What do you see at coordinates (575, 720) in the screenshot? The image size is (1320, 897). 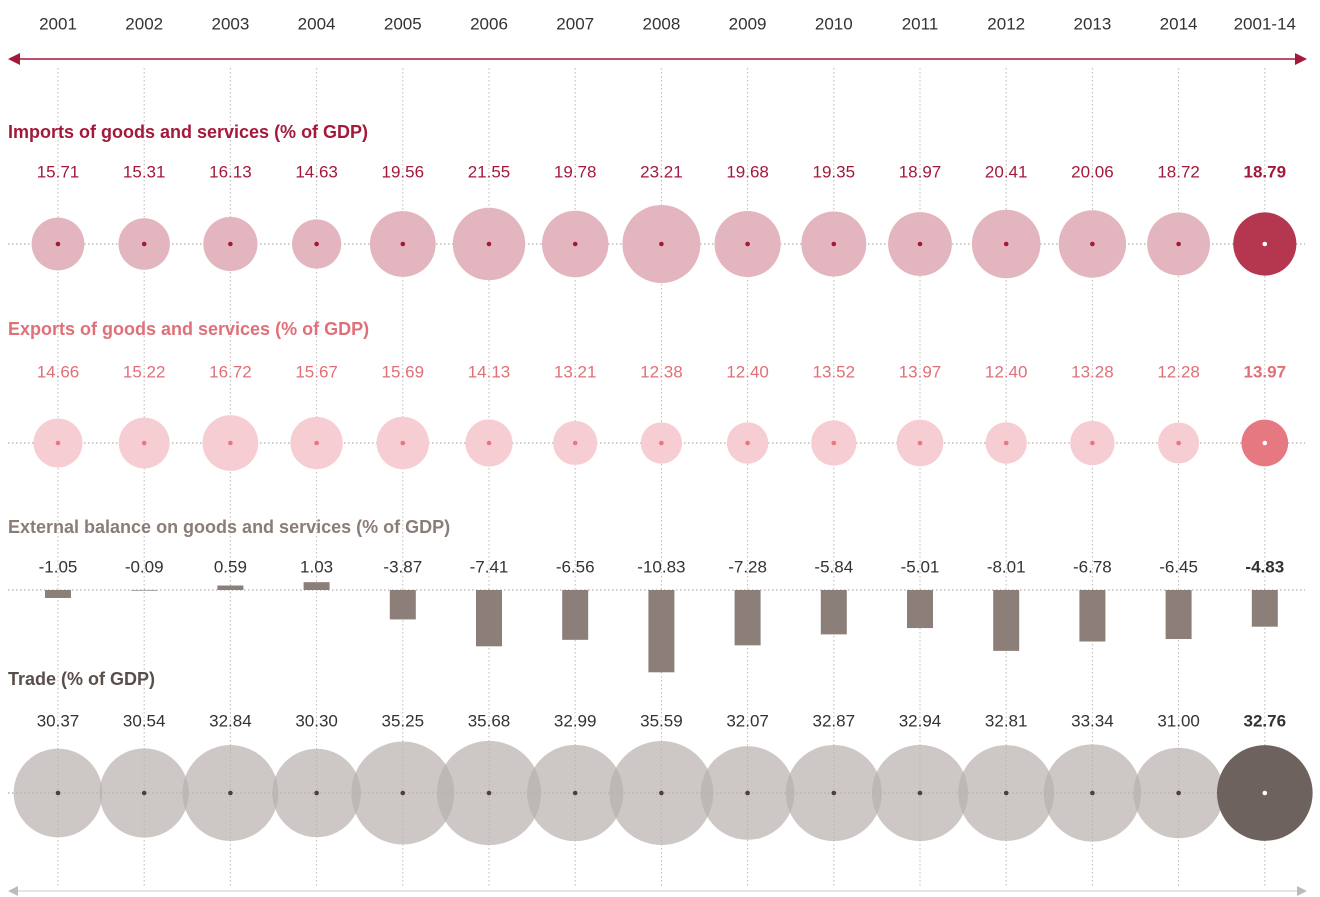 I see `value-label: 32.99` at bounding box center [575, 720].